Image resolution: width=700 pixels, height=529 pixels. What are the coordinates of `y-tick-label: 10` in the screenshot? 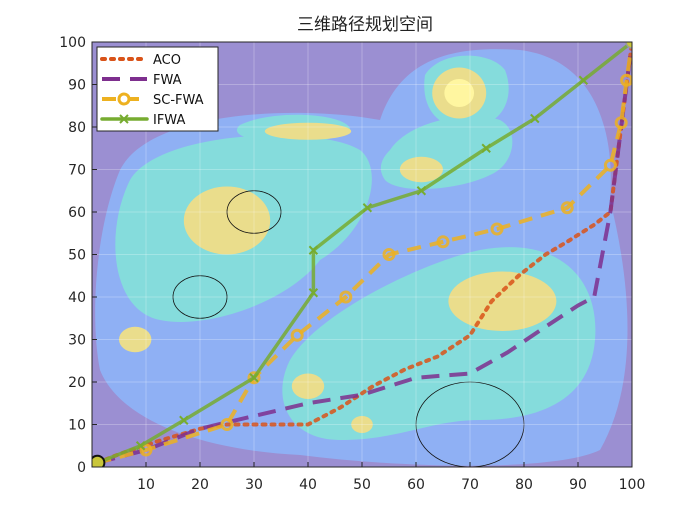 It's located at (77, 426).